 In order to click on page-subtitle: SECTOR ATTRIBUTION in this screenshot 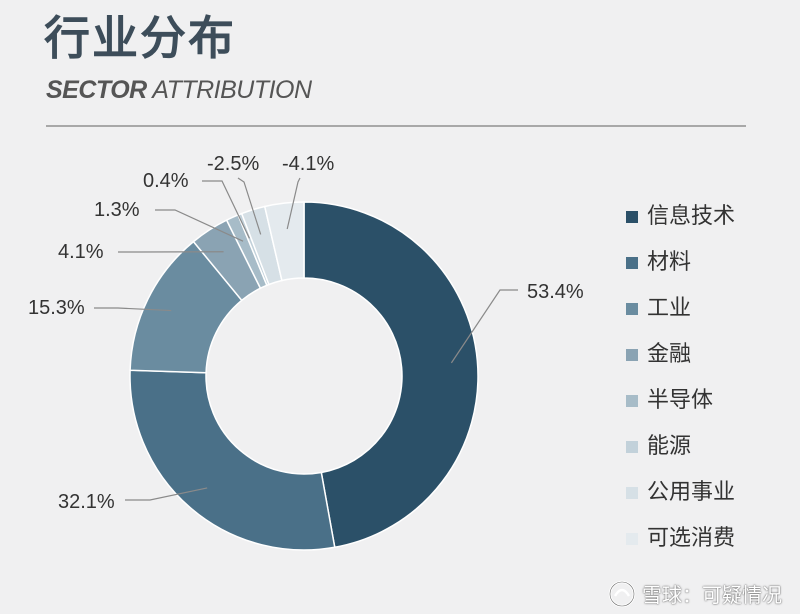, I will do `click(179, 90)`.